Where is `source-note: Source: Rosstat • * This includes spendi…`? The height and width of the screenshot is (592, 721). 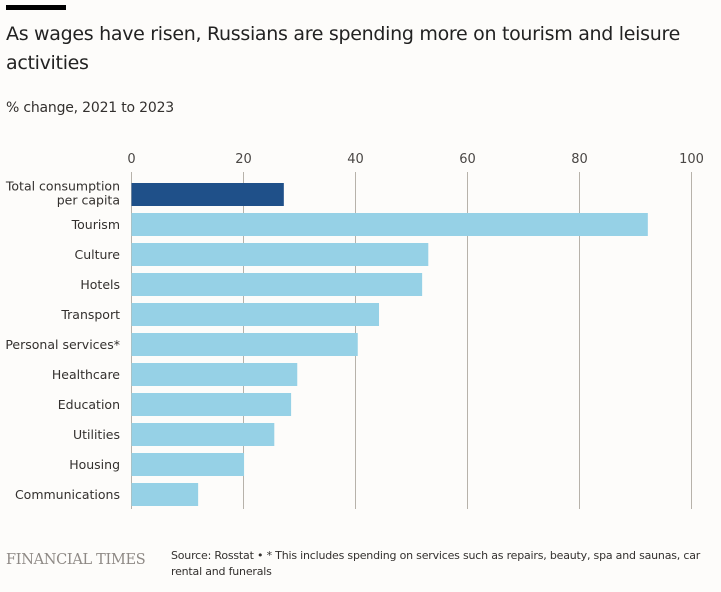
source-note: Source: Rosstat • * This includes spendi… is located at coordinates (436, 563).